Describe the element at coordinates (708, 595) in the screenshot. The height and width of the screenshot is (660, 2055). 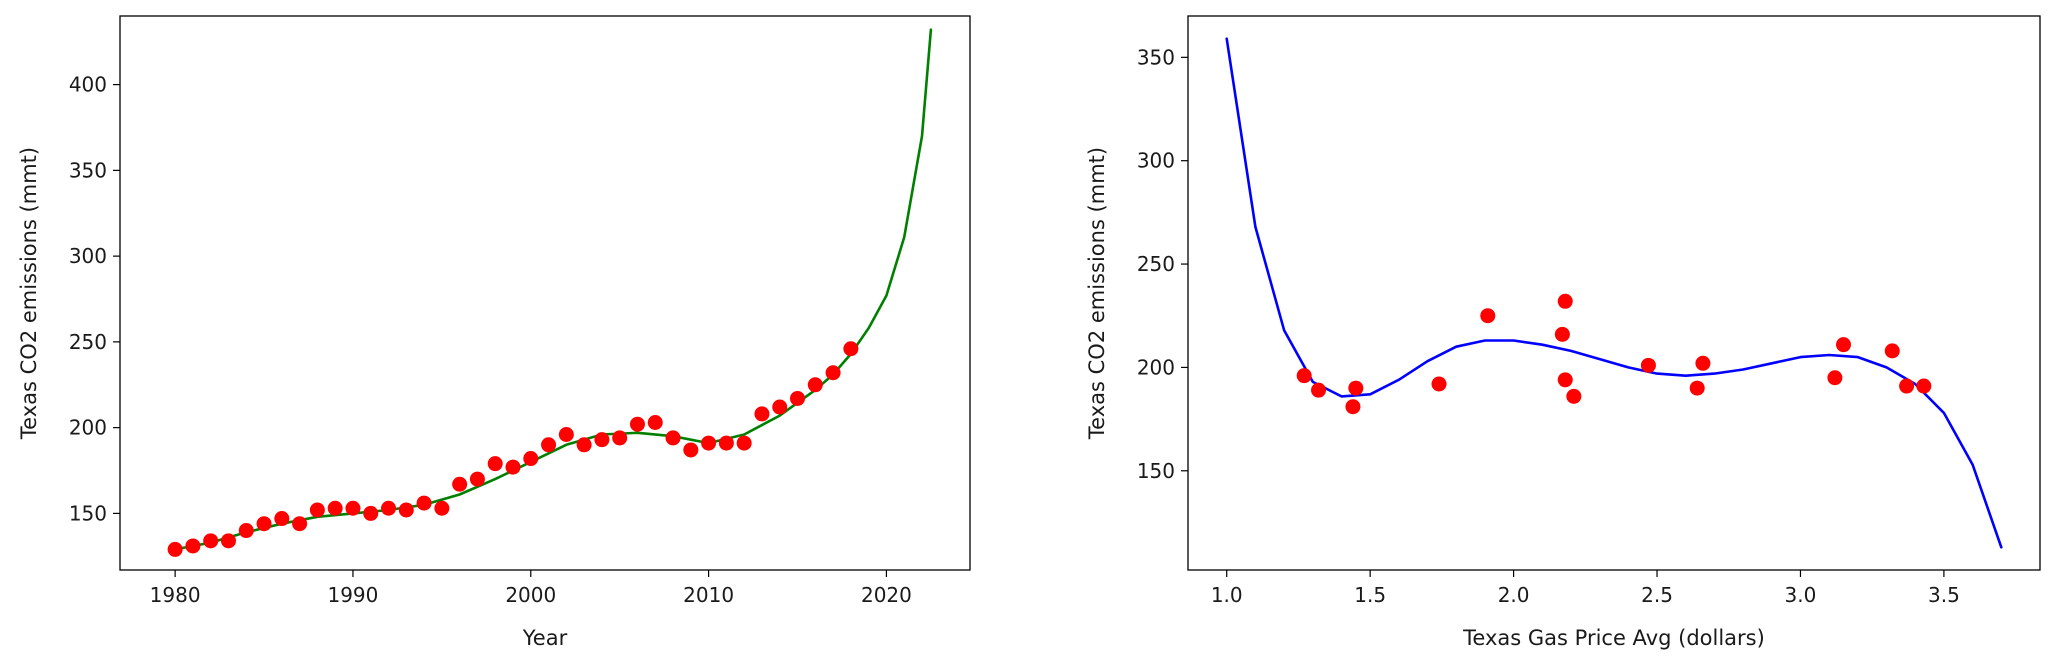
I see `x-tick-label: 2010` at that location.